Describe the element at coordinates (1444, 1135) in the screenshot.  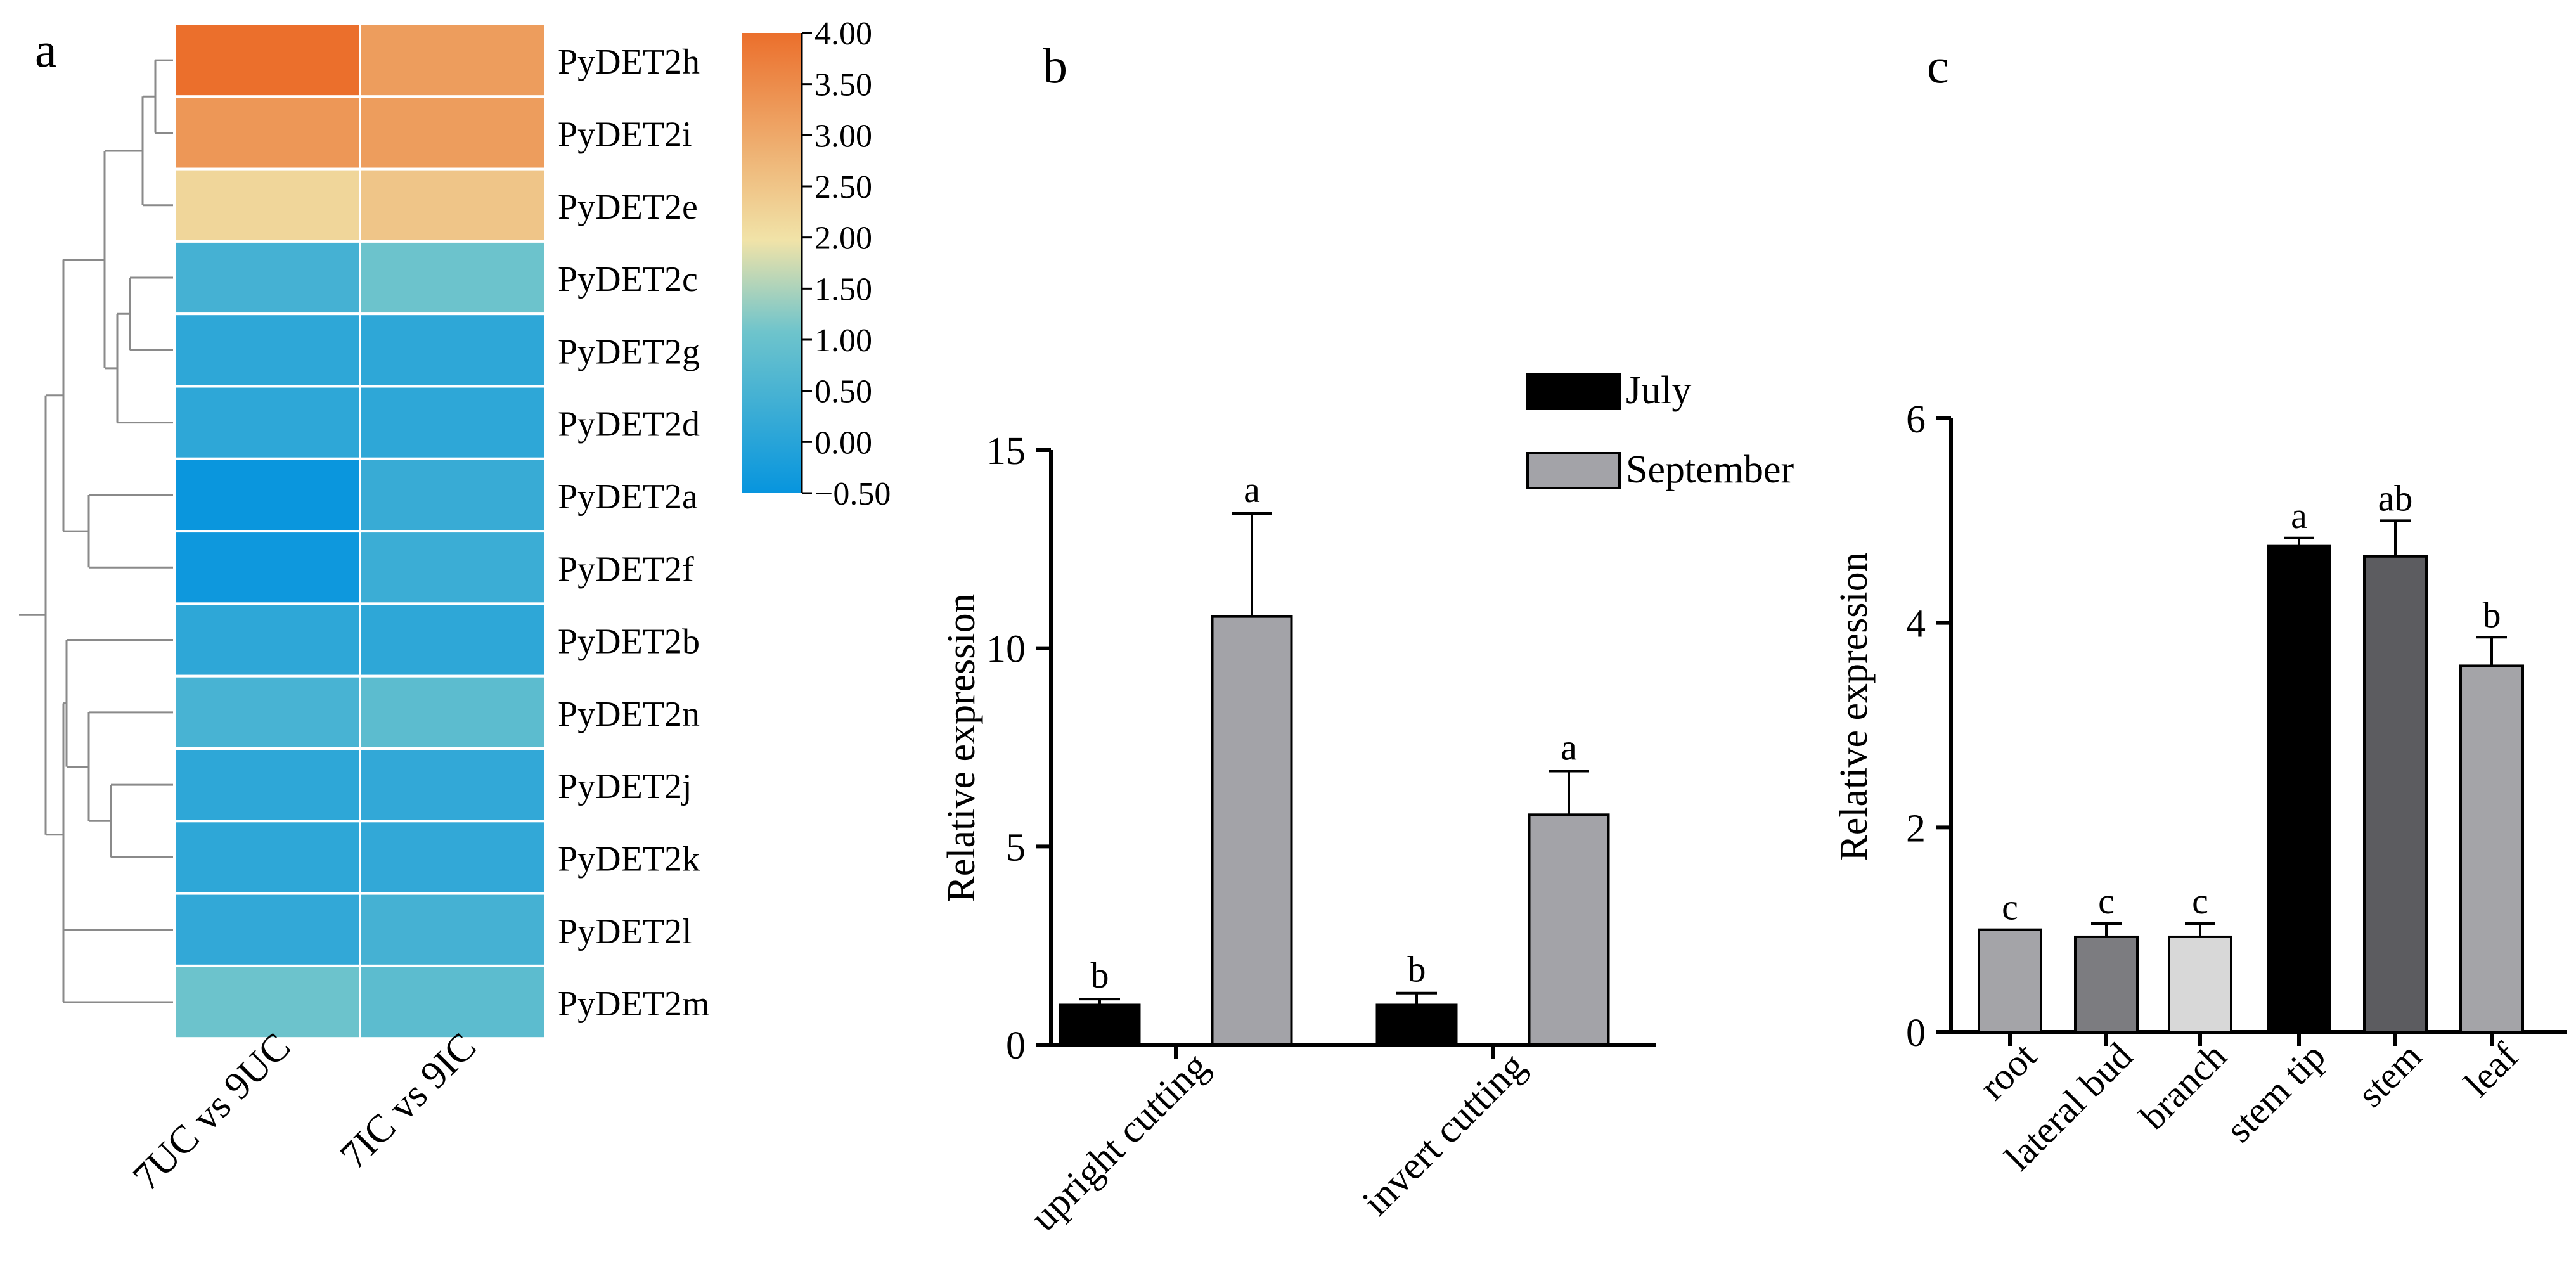
I see `chart-b-x-tick-label: invert cutting` at that location.